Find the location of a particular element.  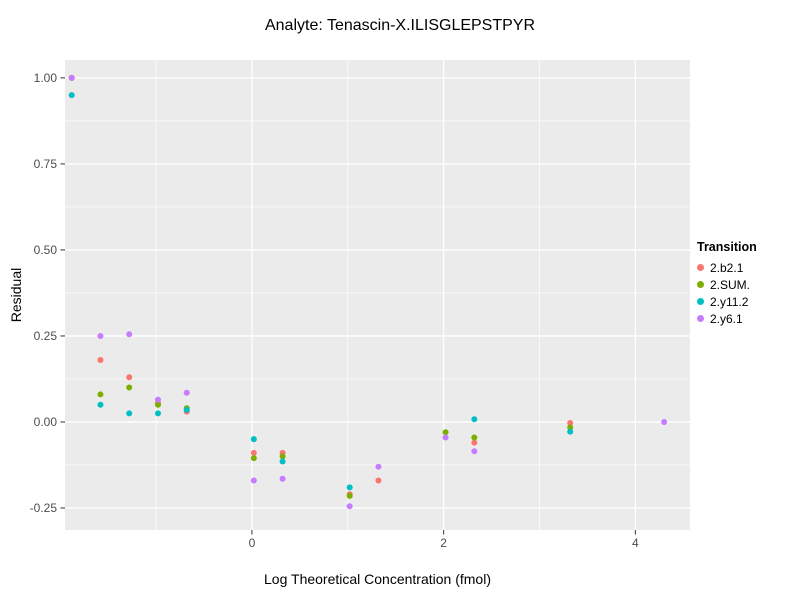

legend-item-label: 2.y11.2 is located at coordinates (729, 301).